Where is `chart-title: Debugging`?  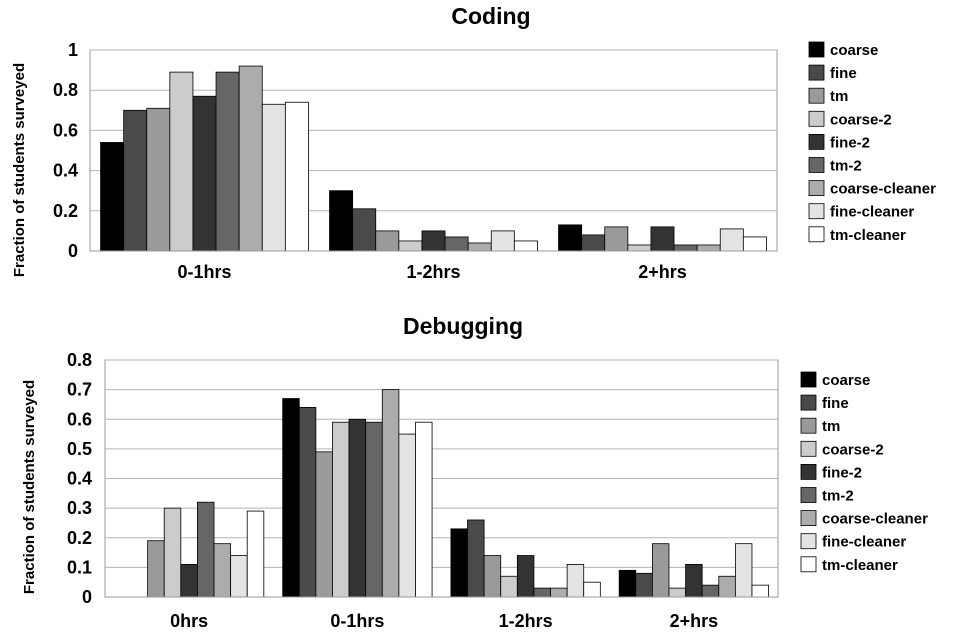
chart-title: Debugging is located at coordinates (463, 326).